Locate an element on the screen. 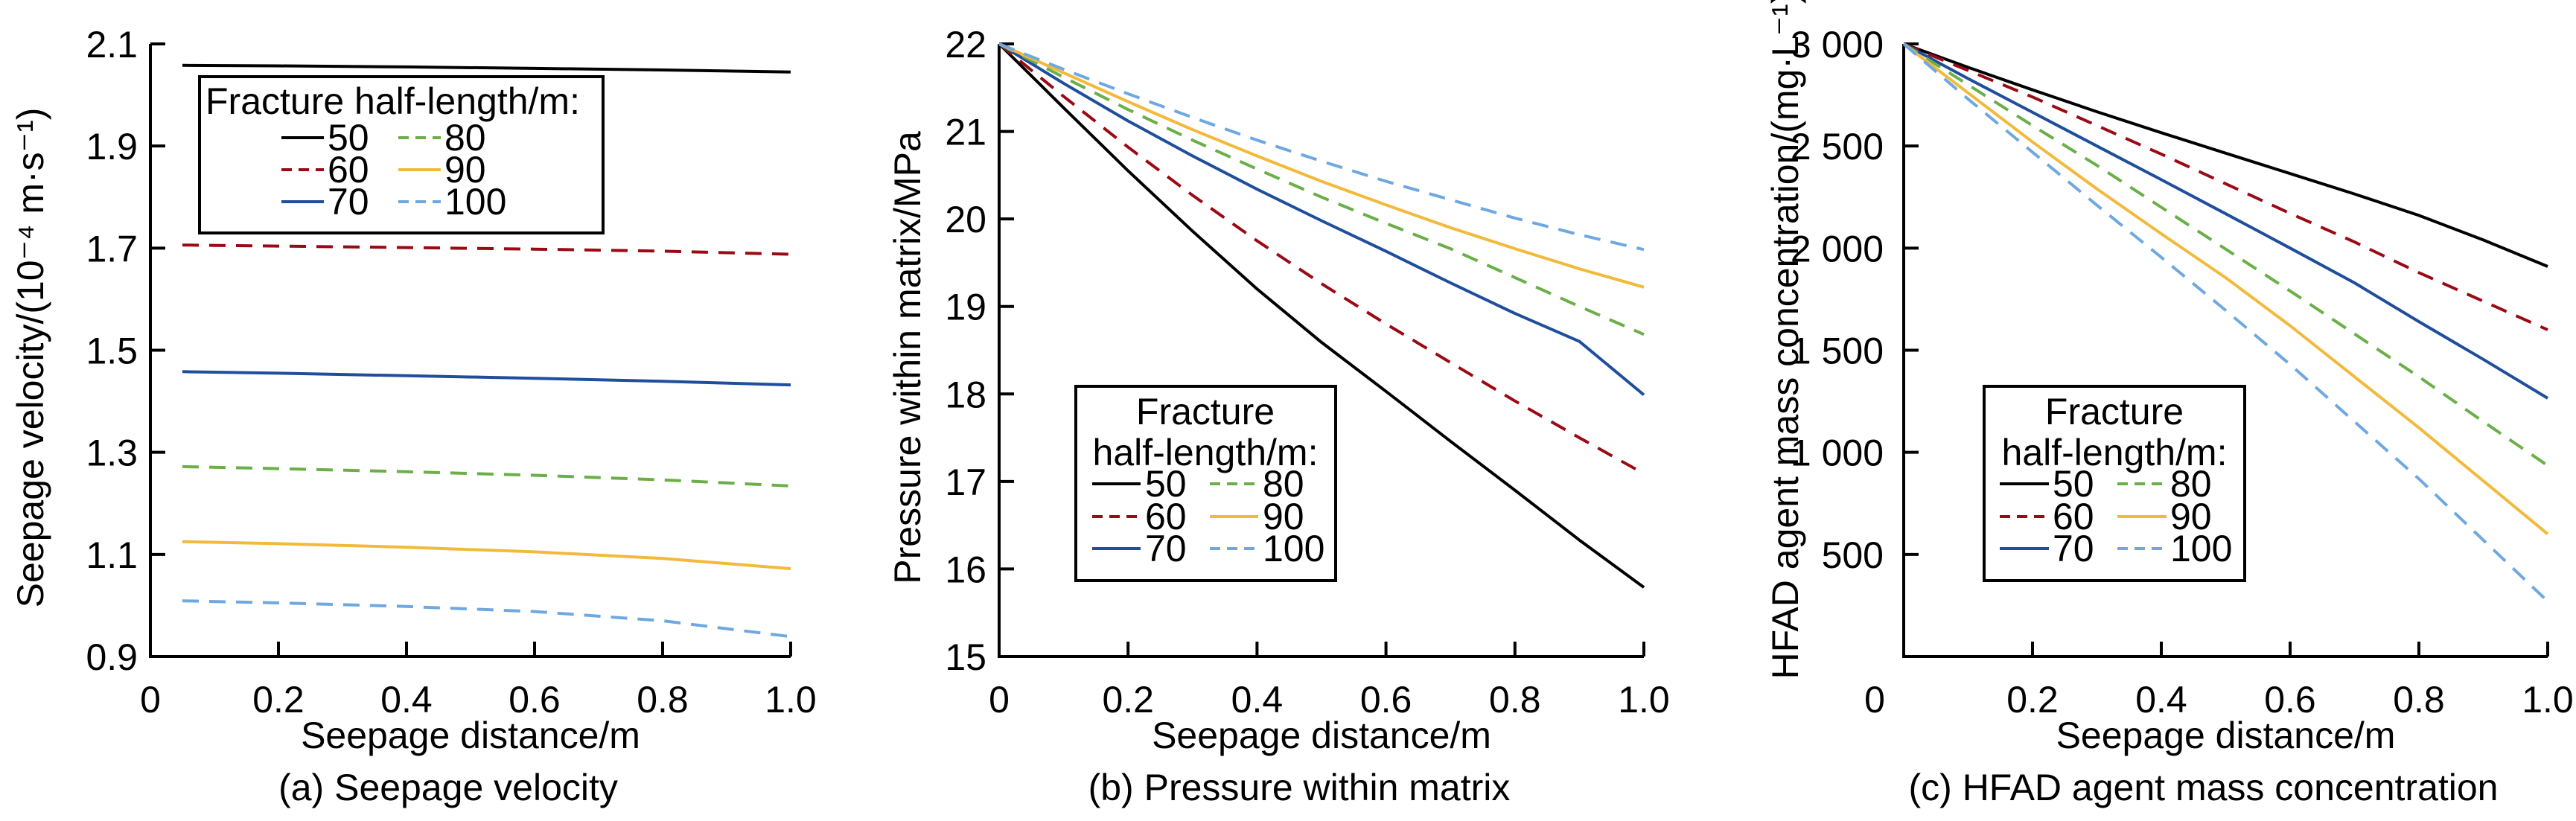 The width and height of the screenshot is (2576, 821). panel-caption: (b) Pressure within matrix is located at coordinates (1299, 787).